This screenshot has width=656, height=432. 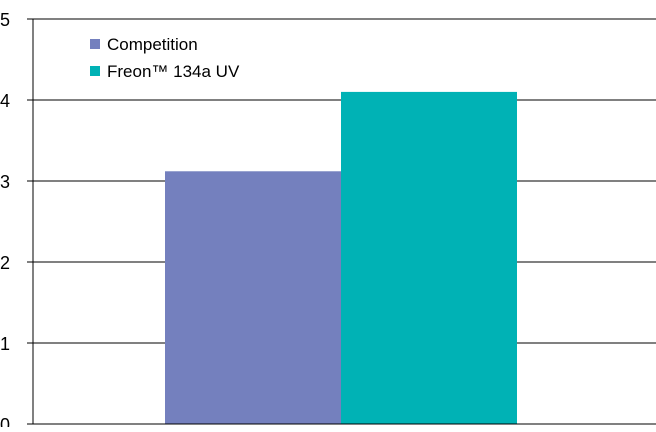 I want to click on y-tick-label-3: 3, so click(x=5, y=182).